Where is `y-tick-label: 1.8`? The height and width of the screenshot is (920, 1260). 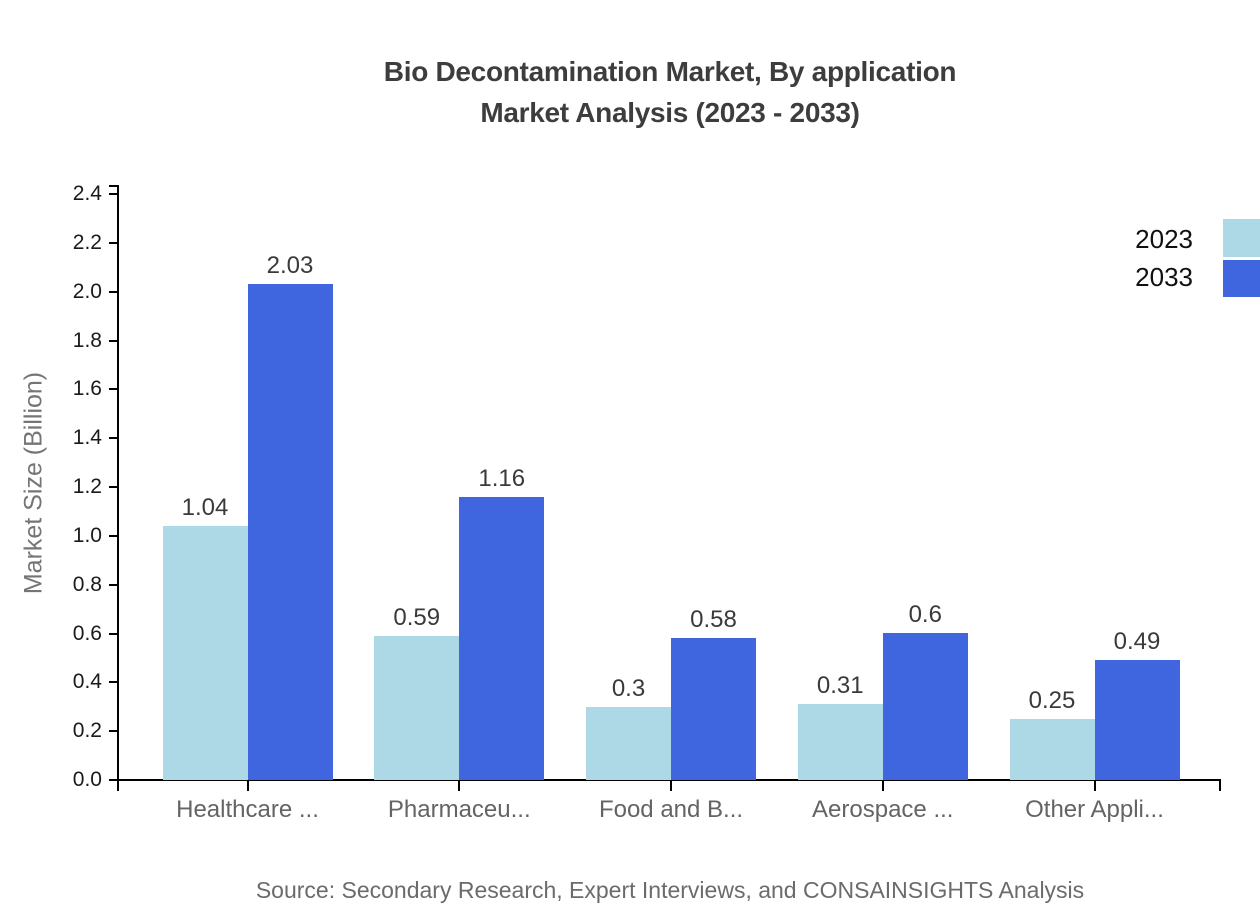 y-tick-label: 1.8 is located at coordinates (87, 340).